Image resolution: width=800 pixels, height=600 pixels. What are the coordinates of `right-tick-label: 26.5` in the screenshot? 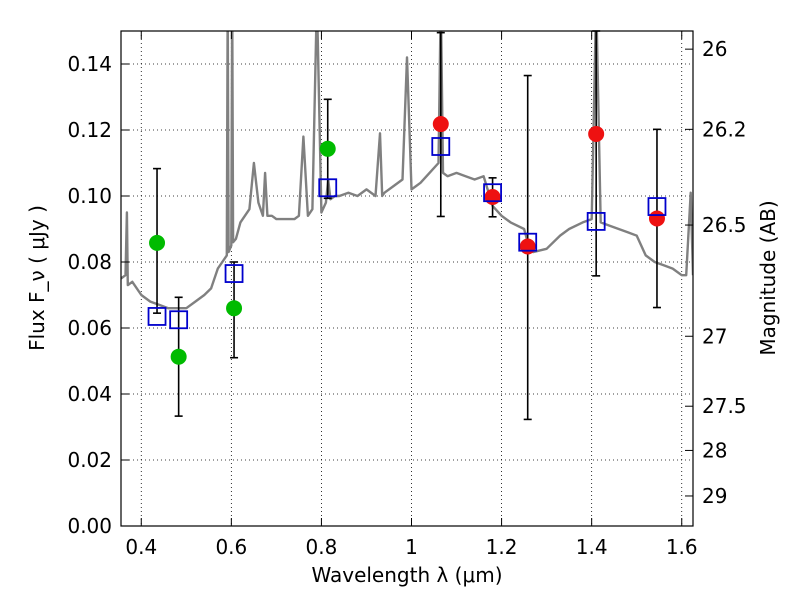 It's located at (724, 225).